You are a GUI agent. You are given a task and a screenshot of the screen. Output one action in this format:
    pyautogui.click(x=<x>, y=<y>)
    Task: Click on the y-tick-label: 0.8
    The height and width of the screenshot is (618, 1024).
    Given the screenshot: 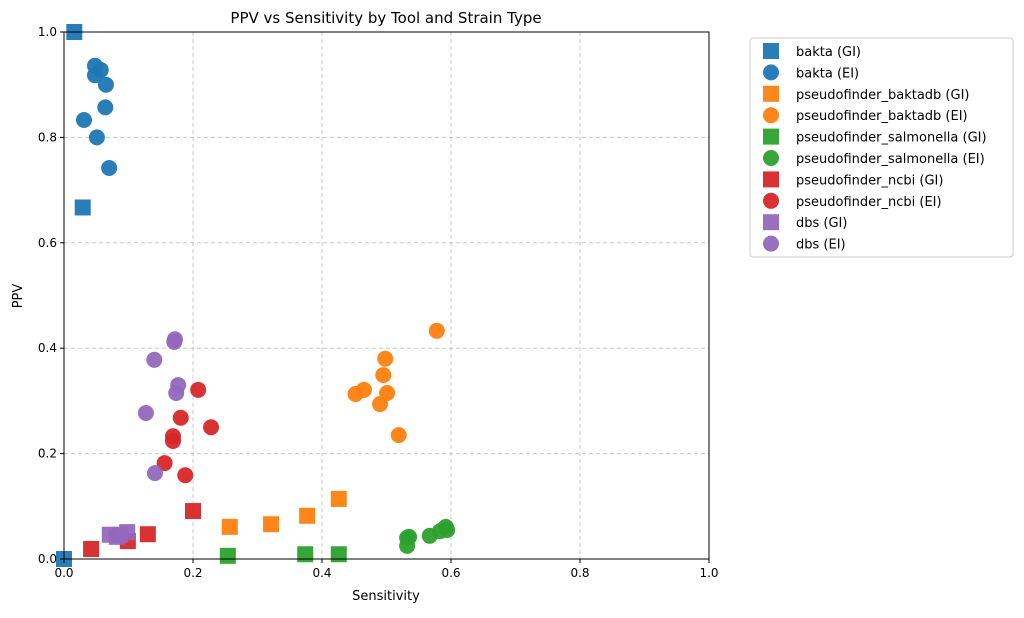 What is the action you would take?
    pyautogui.click(x=47, y=137)
    